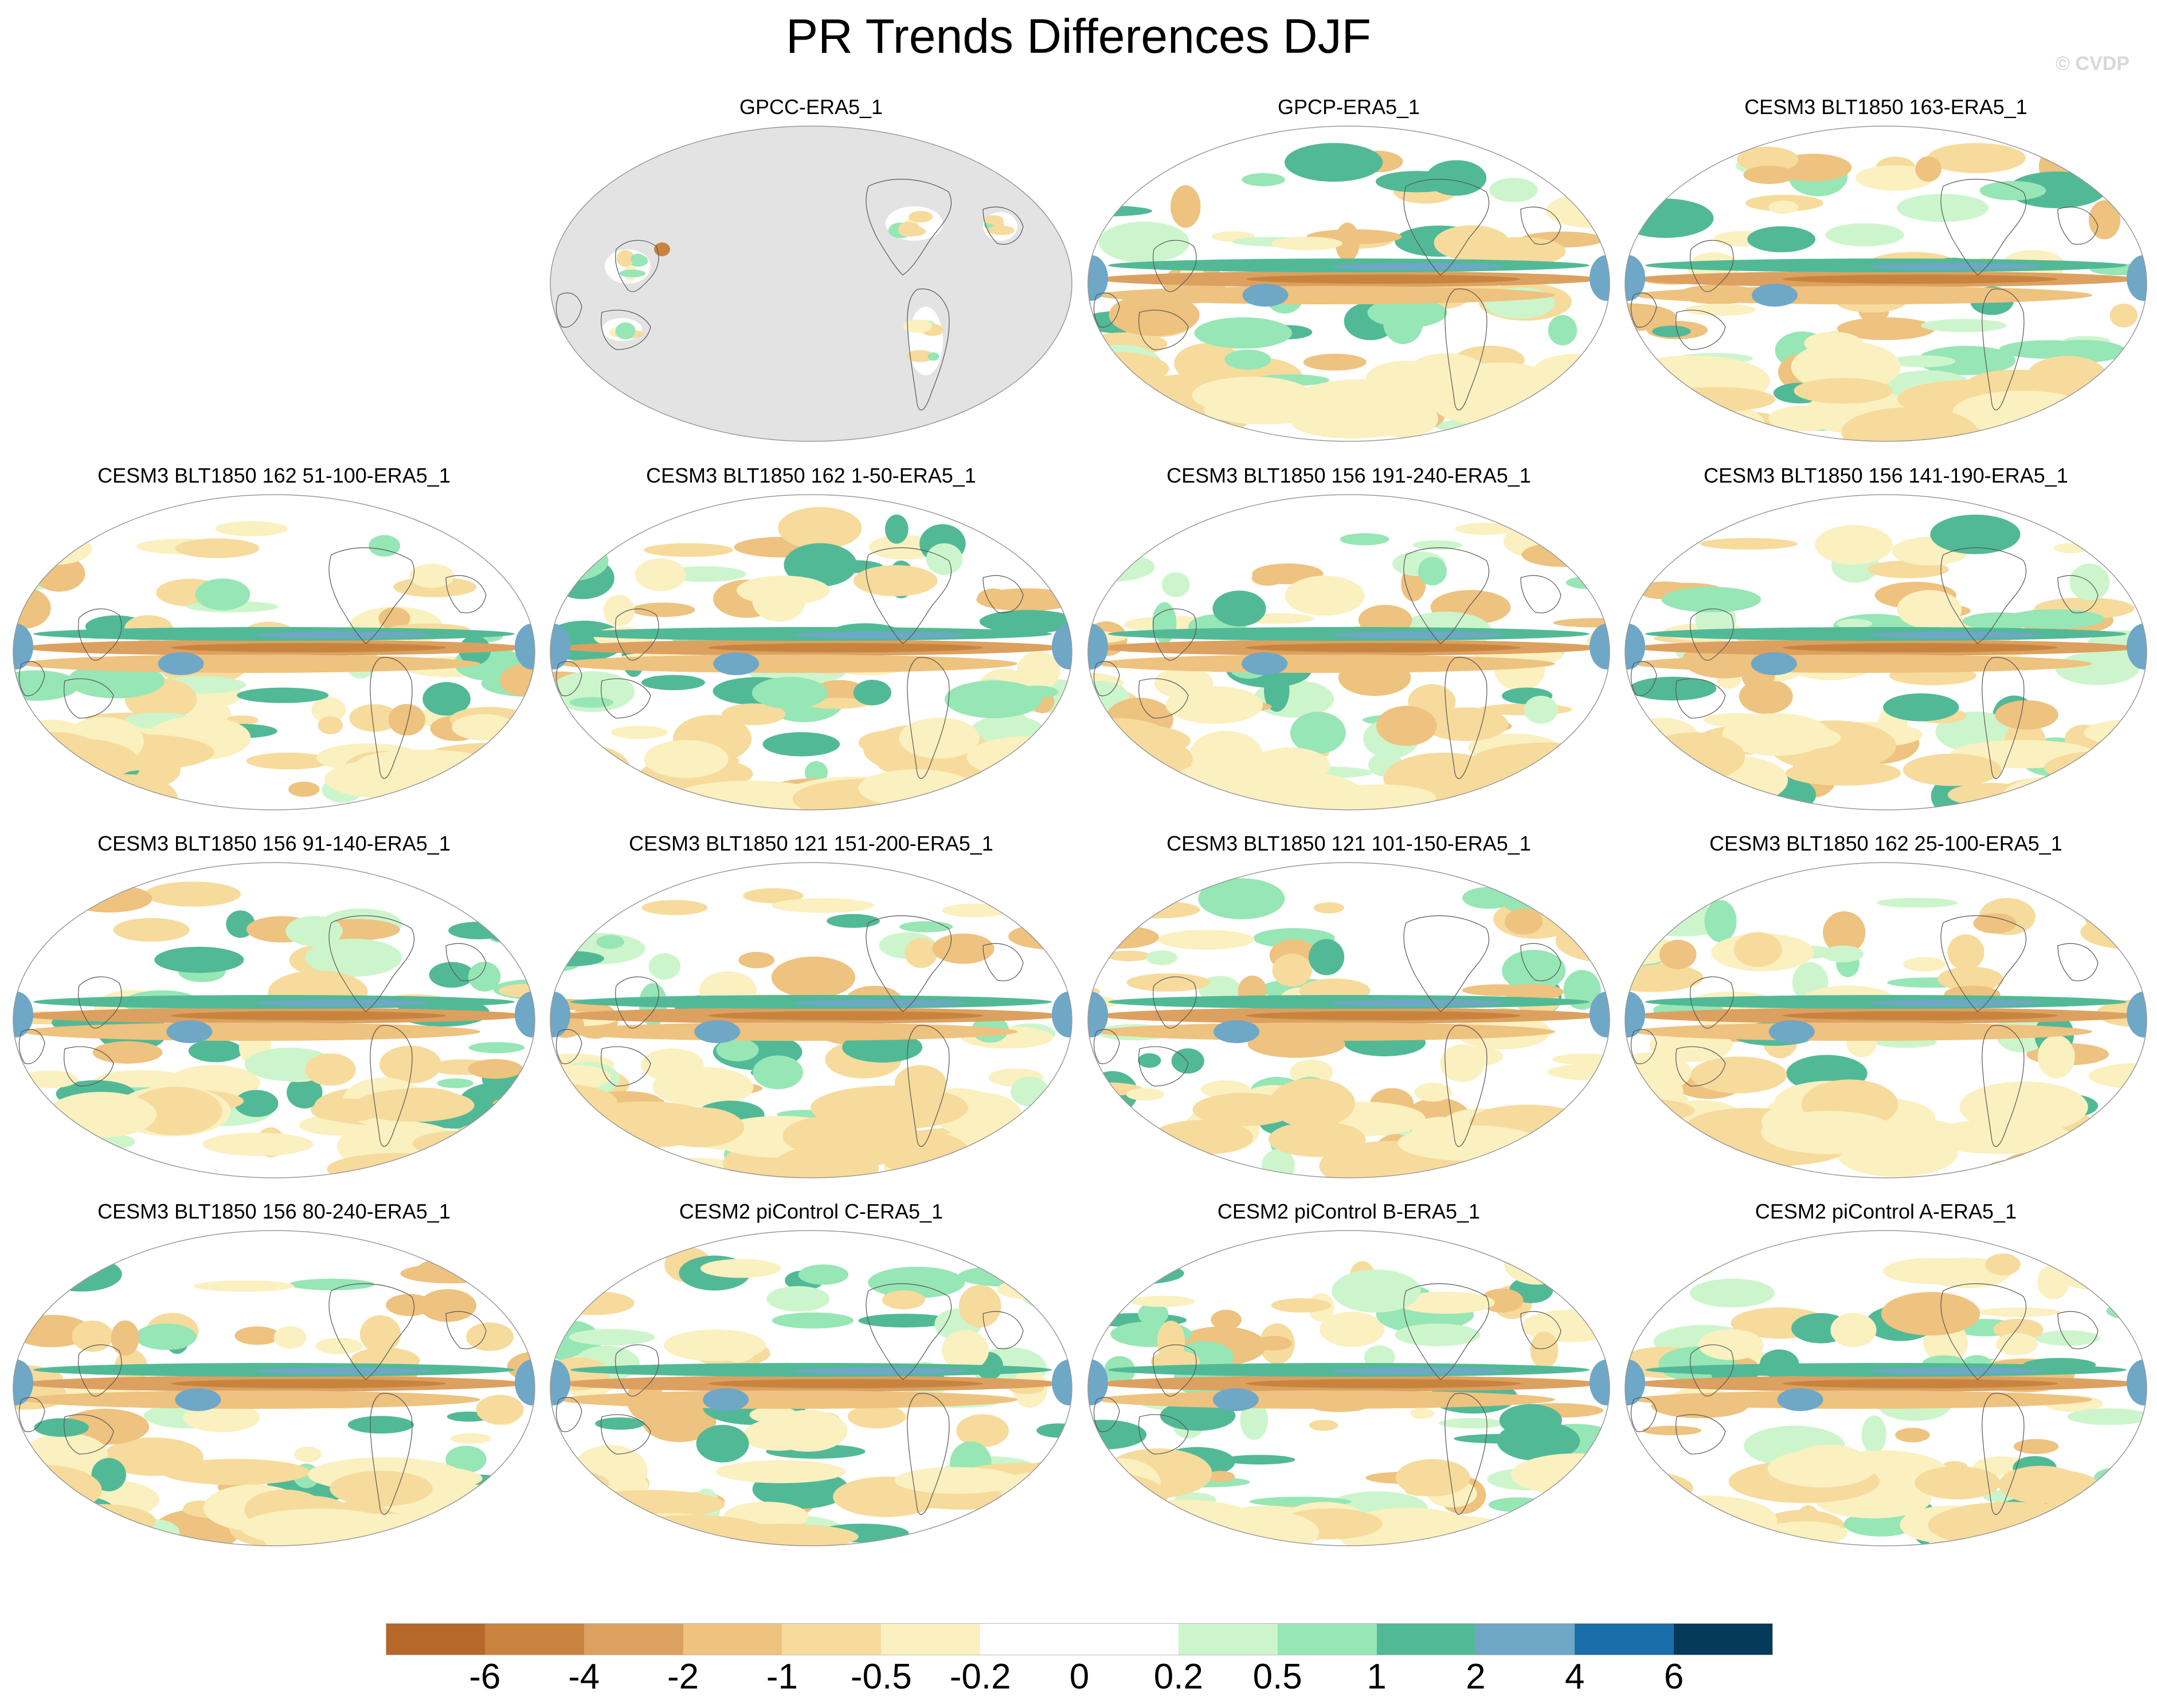 Image resolution: width=2157 pixels, height=1708 pixels. Describe the element at coordinates (1885, 284) in the screenshot. I see `trend-map` at that location.